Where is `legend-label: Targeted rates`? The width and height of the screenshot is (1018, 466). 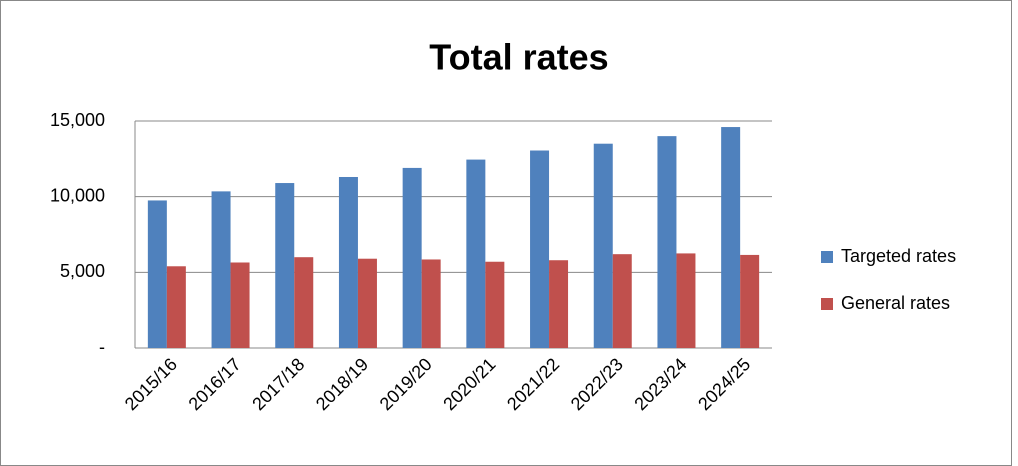 legend-label: Targeted rates is located at coordinates (898, 256).